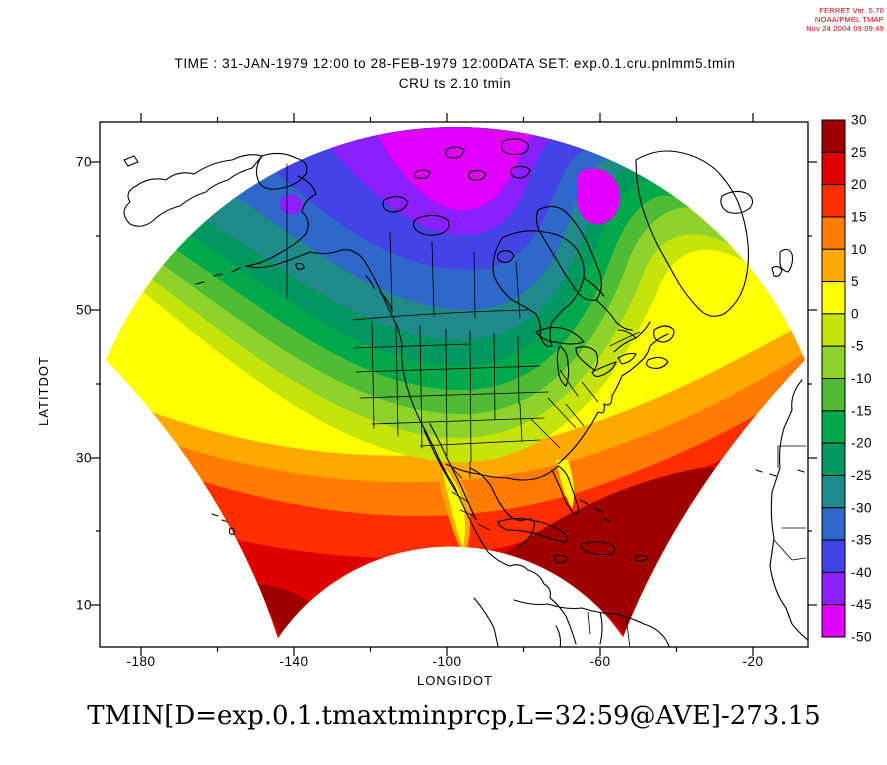  I want to click on arctic-island-c, so click(422, 174).